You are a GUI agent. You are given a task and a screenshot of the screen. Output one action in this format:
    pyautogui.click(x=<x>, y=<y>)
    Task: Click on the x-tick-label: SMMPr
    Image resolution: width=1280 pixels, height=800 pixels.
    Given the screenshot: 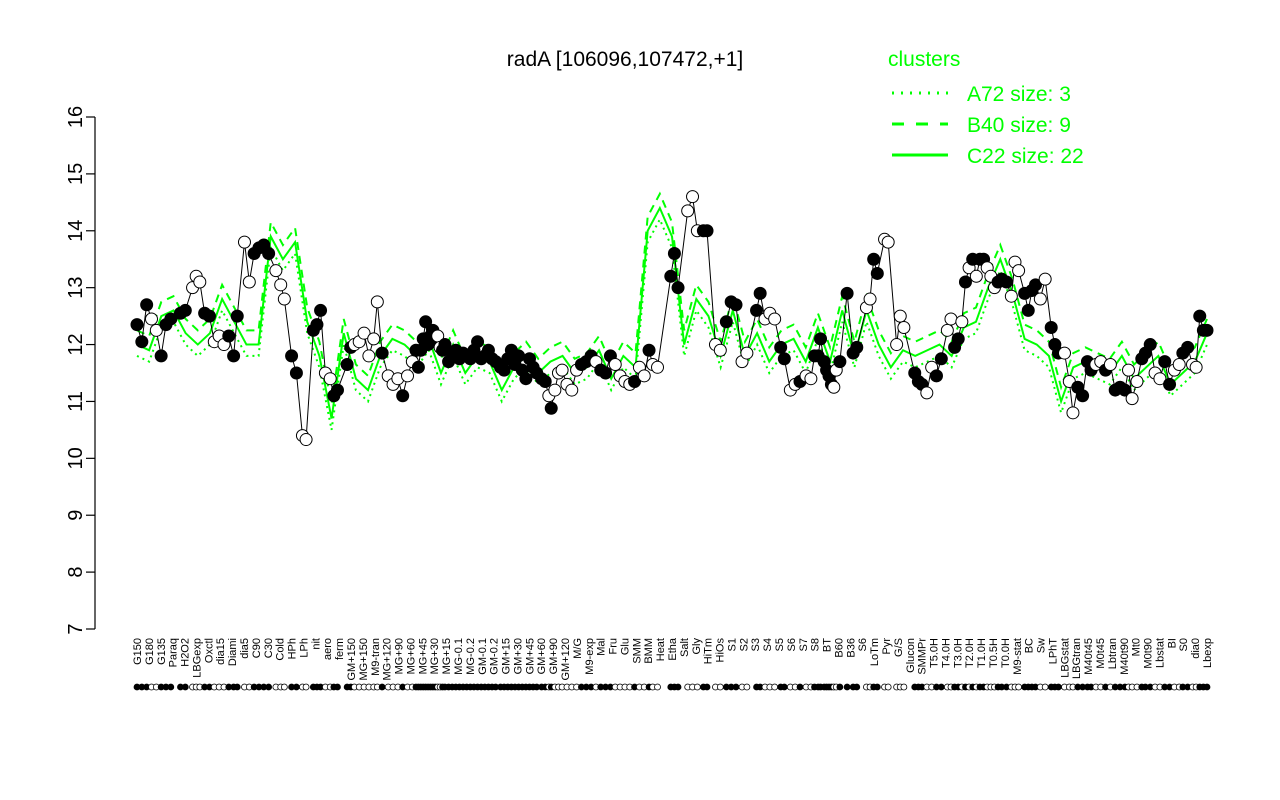 What is the action you would take?
    pyautogui.click(x=923, y=656)
    